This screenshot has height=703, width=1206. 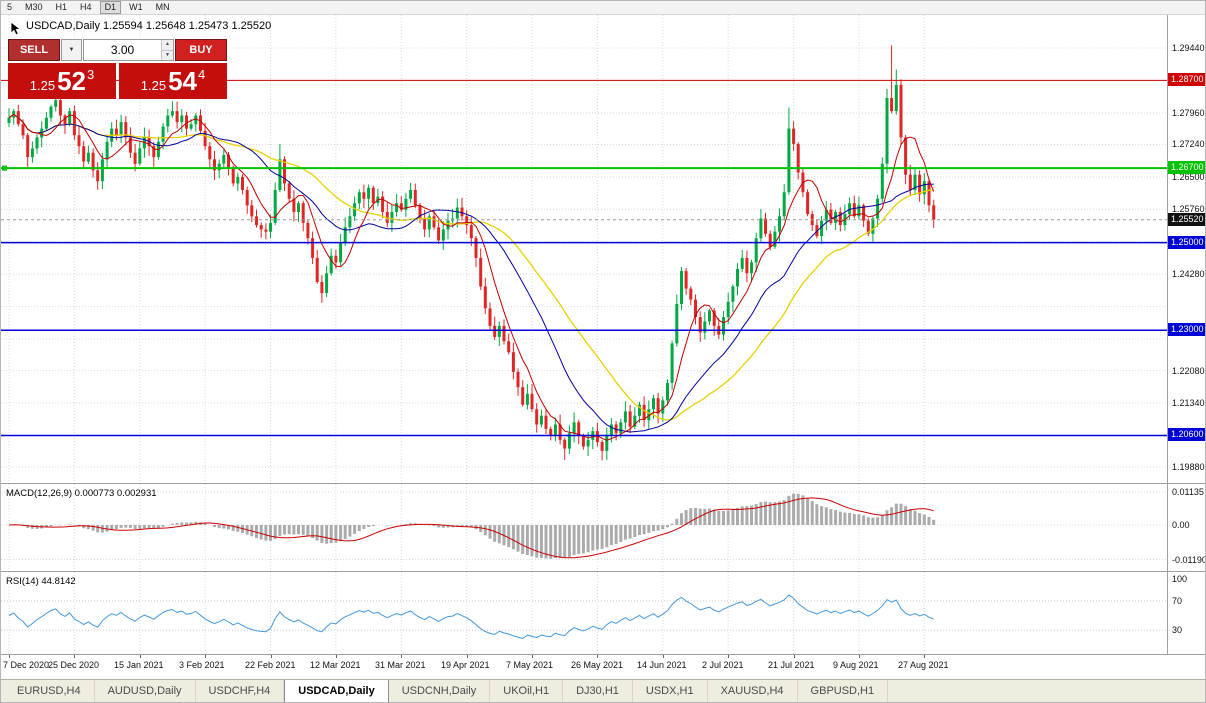 I want to click on arrow-down-icon: ▼, so click(x=167, y=54).